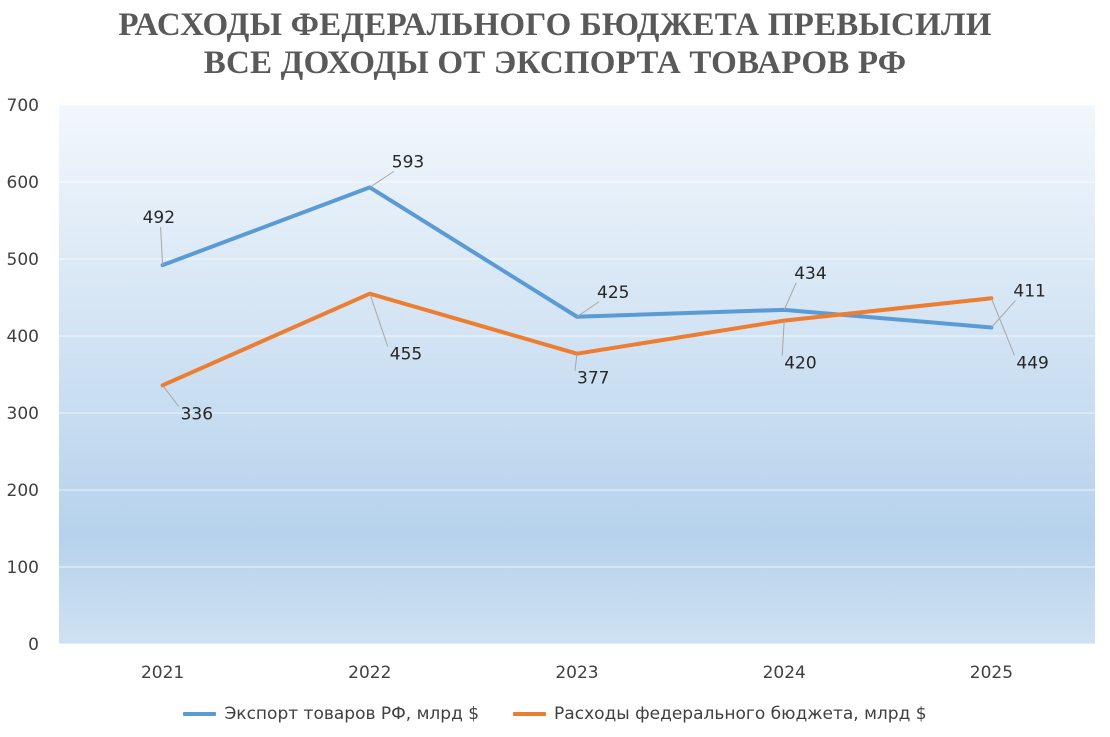 This screenshot has width=1110, height=737. What do you see at coordinates (1029, 292) in the screenshot?
I see `data-label: 411` at bounding box center [1029, 292].